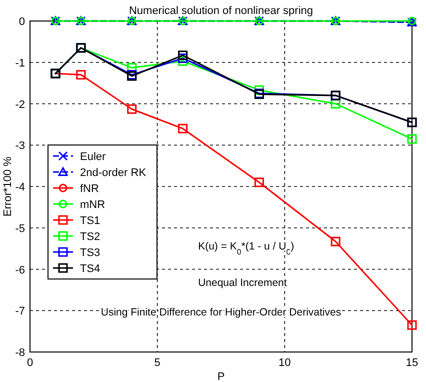 Image resolution: width=426 pixels, height=382 pixels. What do you see at coordinates (113, 173) in the screenshot?
I see `legend-label: 2nd-order RK` at bounding box center [113, 173].